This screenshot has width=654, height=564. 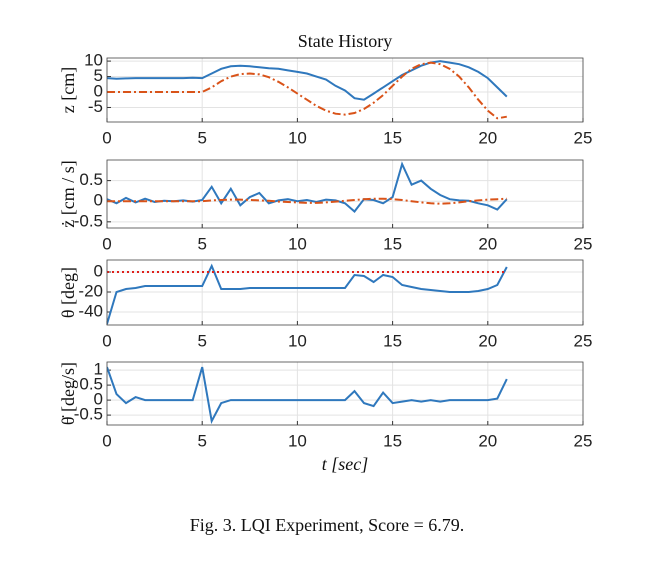 I want to click on y-tick-label: -5, so click(x=95, y=106).